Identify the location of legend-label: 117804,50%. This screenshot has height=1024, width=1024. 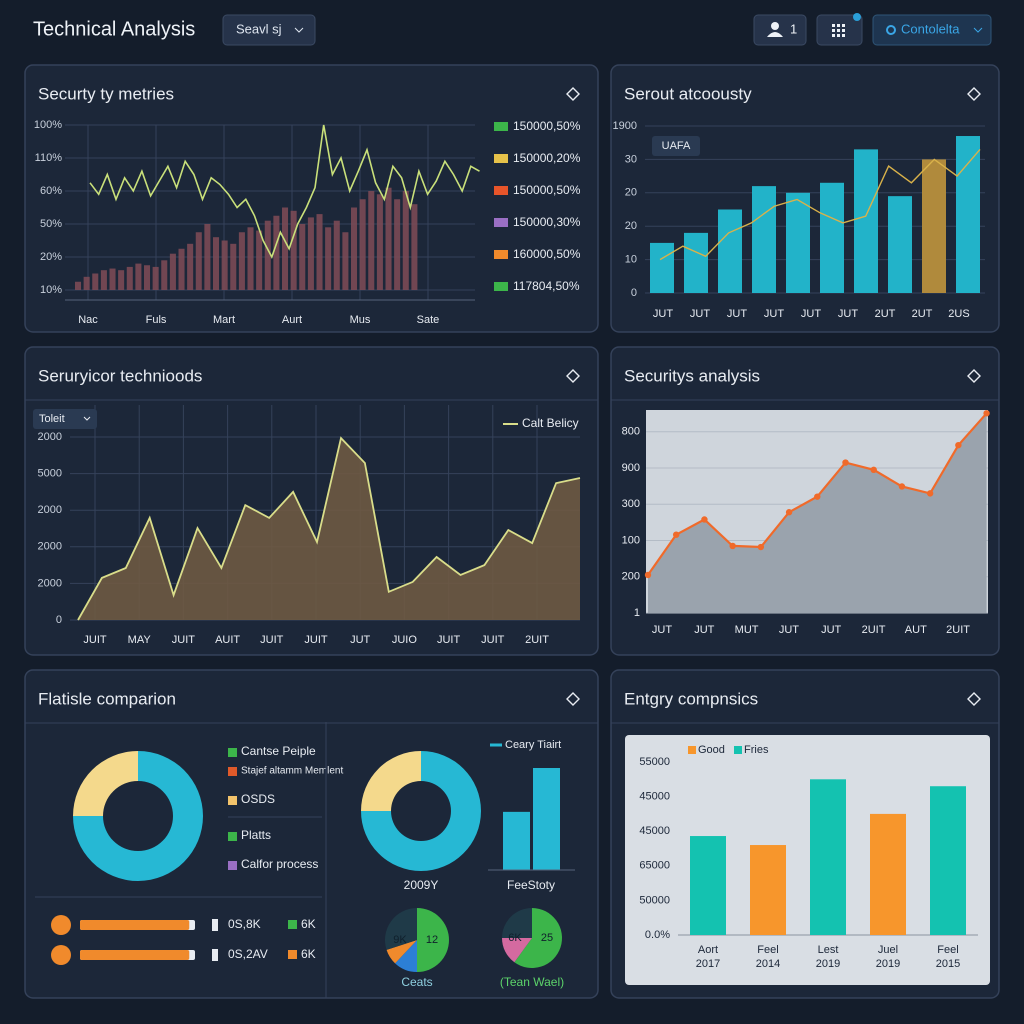
(546, 286).